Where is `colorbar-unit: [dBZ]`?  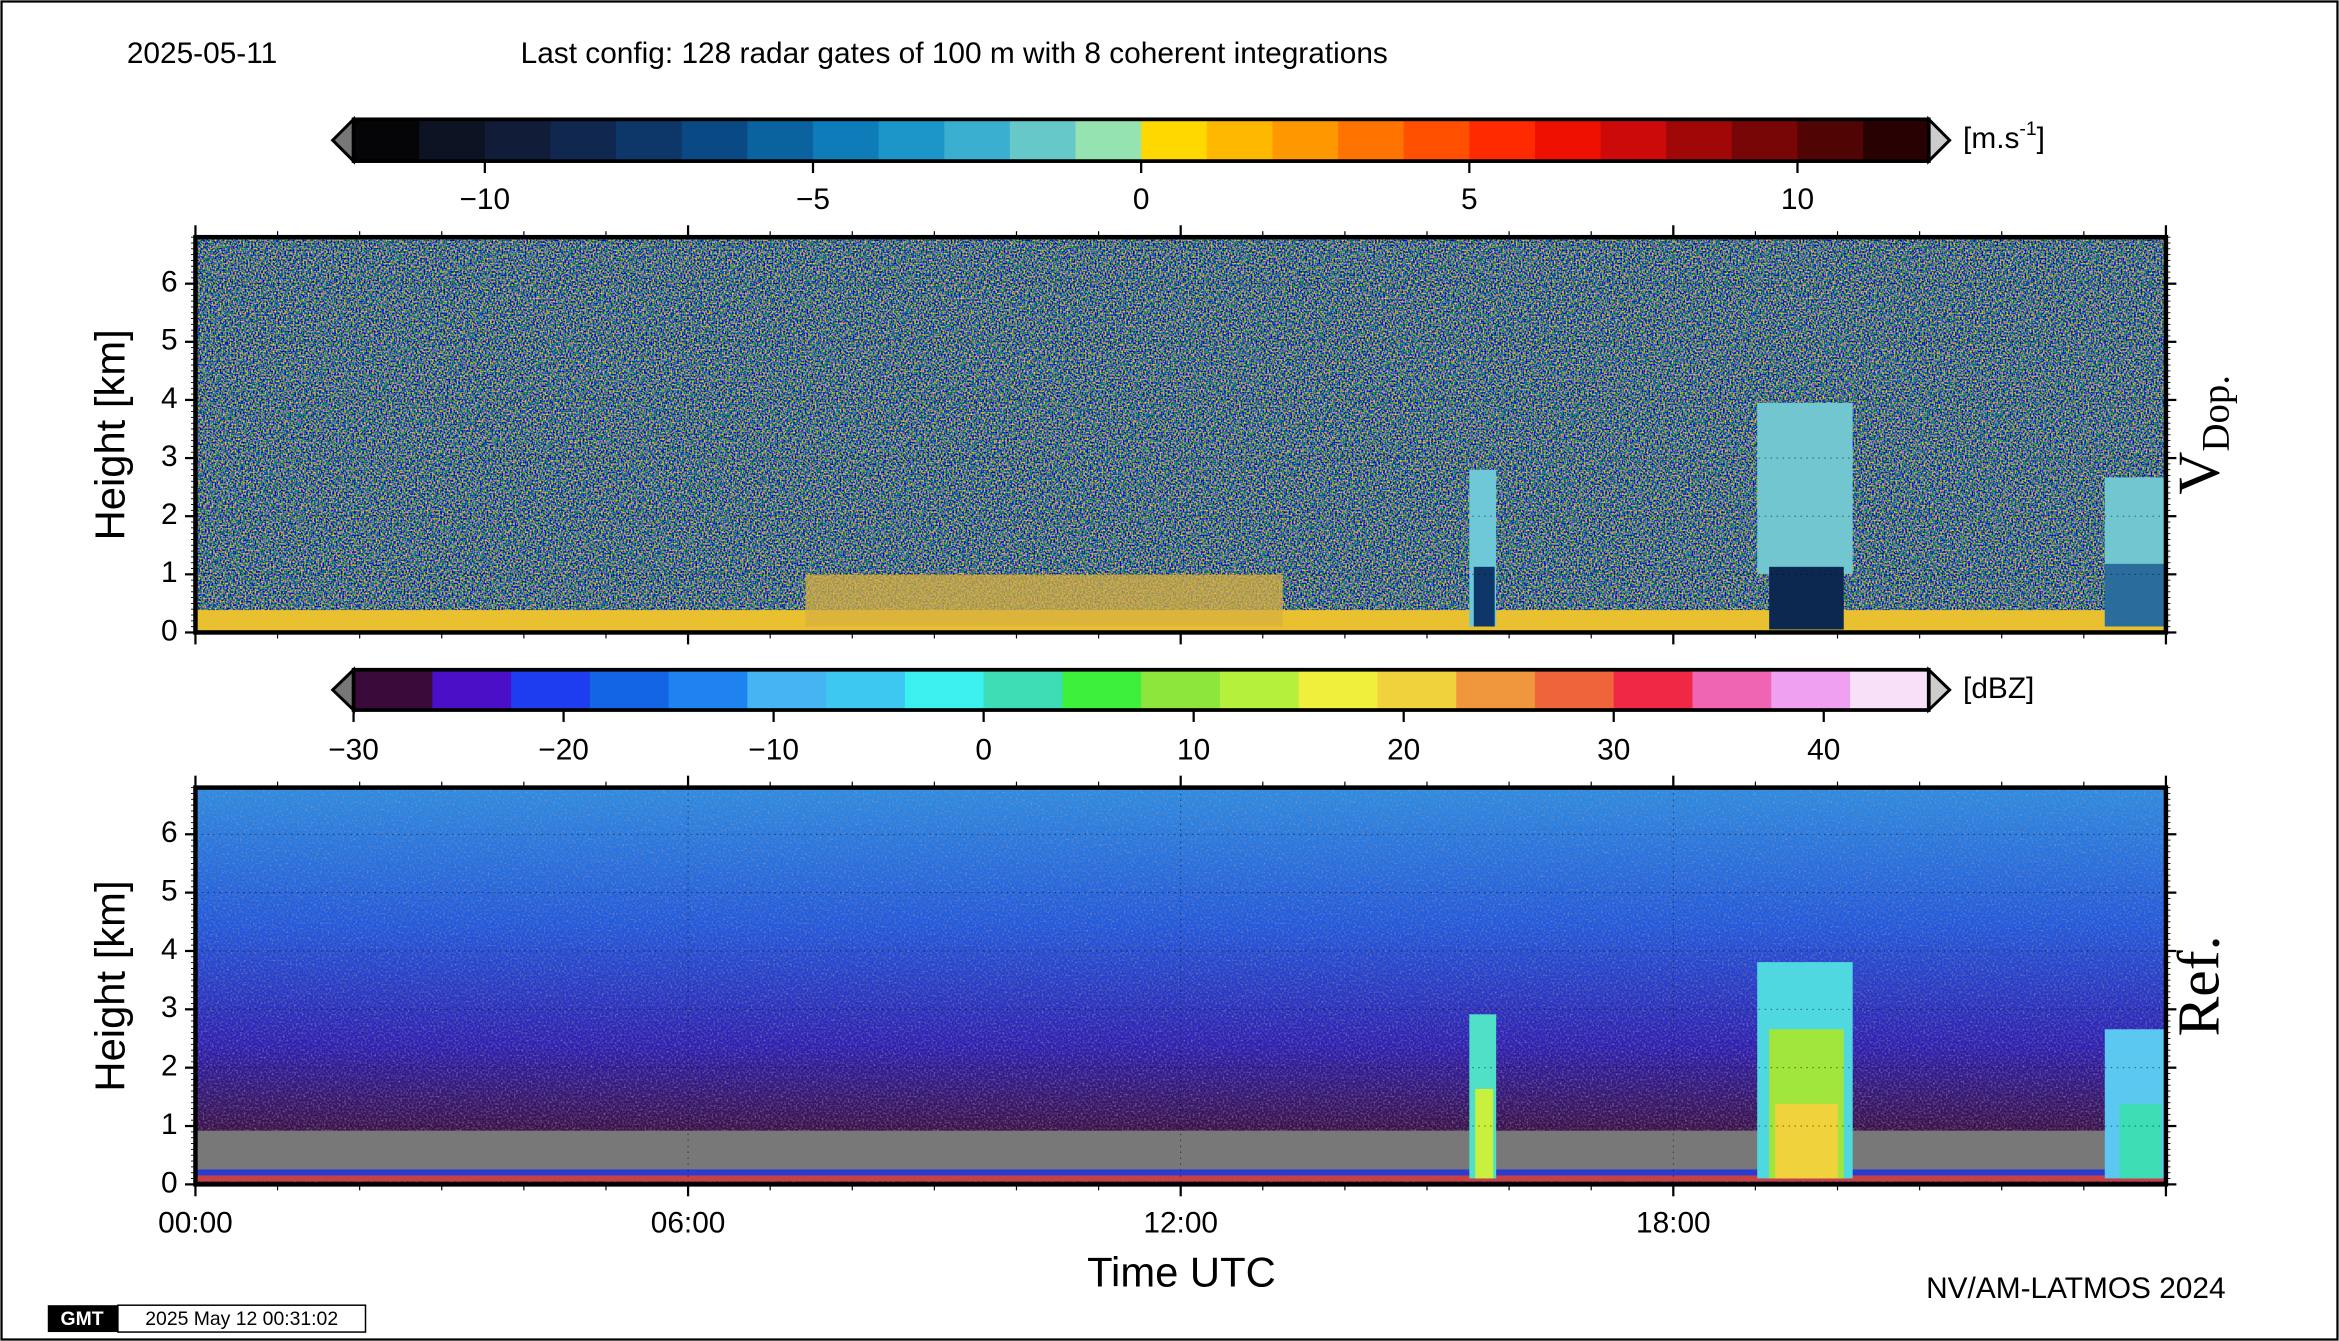 colorbar-unit: [dBZ] is located at coordinates (1998, 688).